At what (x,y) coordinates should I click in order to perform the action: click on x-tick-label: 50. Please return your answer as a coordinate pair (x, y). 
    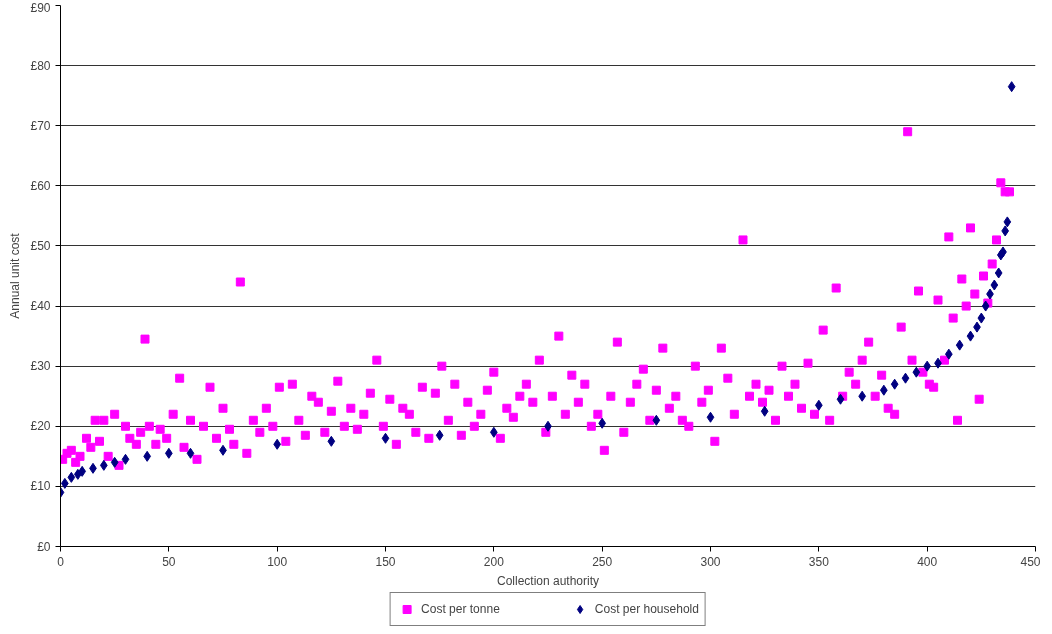
    Looking at the image, I should click on (169, 561).